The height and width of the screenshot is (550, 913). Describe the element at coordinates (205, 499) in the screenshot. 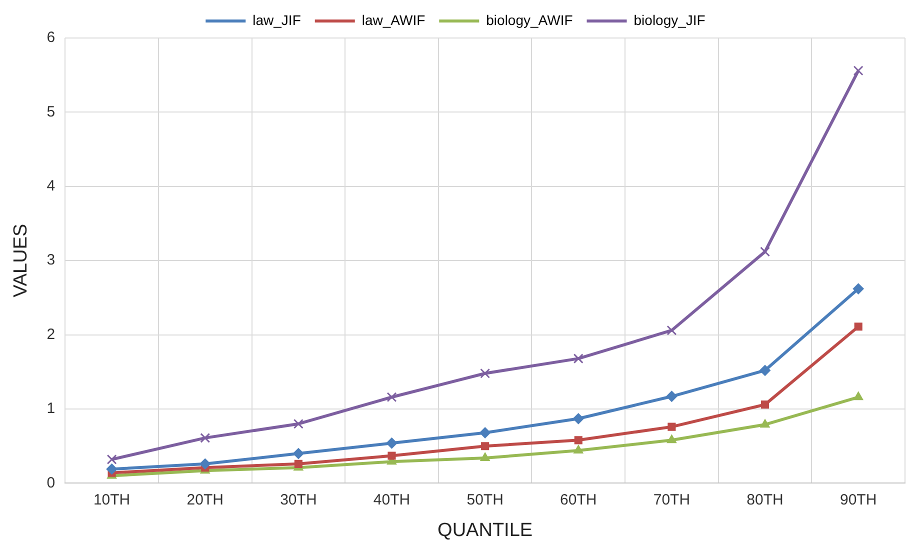

I see `x-tick-label: 20TH` at that location.